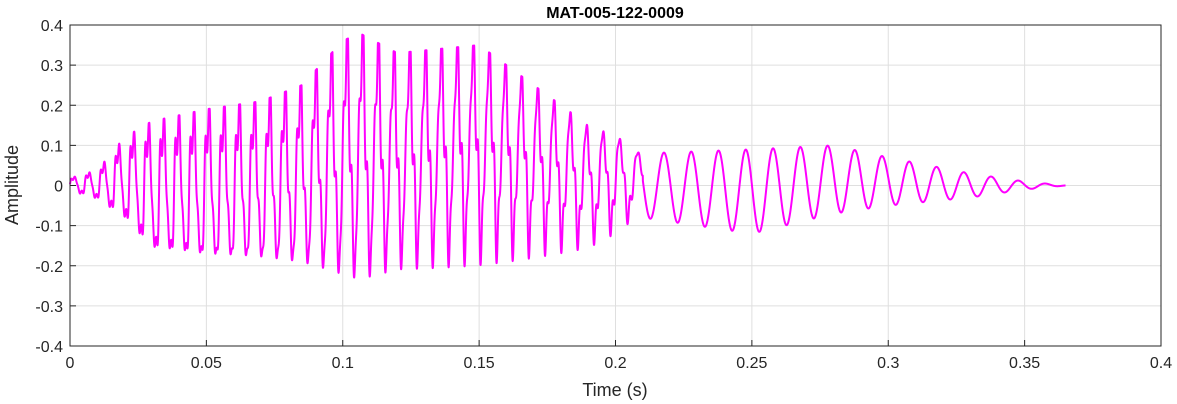 The height and width of the screenshot is (404, 1177). Describe the element at coordinates (1024, 363) in the screenshot. I see `x-tick-label: 0.35` at that location.